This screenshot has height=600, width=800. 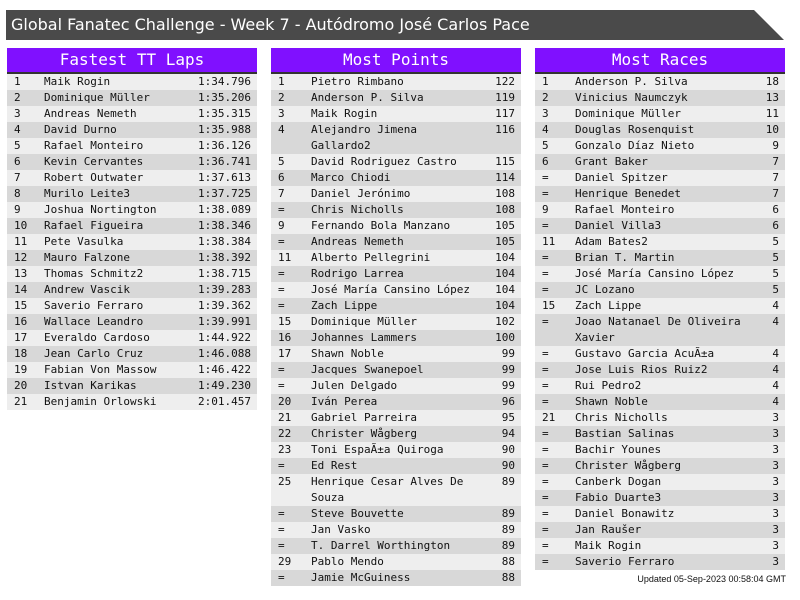 I want to click on driver-name-cell: Maik Rogin, so click(x=77, y=81).